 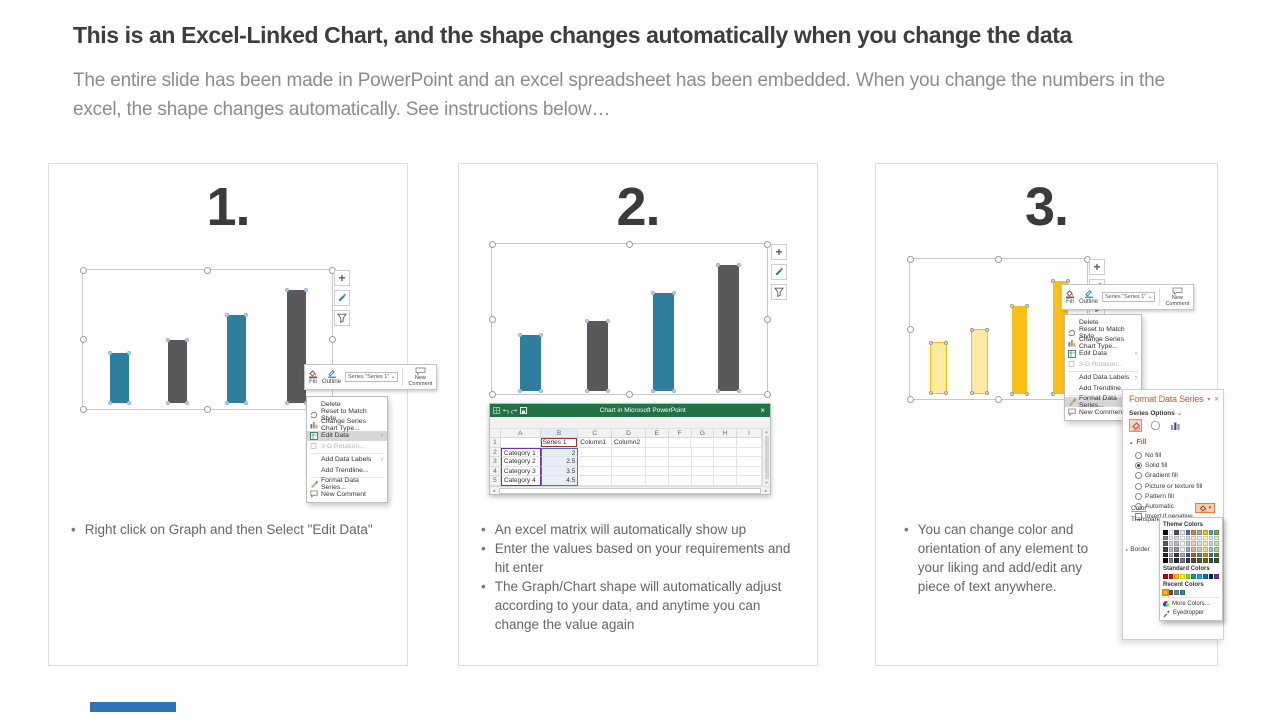 What do you see at coordinates (342, 318) in the screenshot?
I see `chart-filters-button` at bounding box center [342, 318].